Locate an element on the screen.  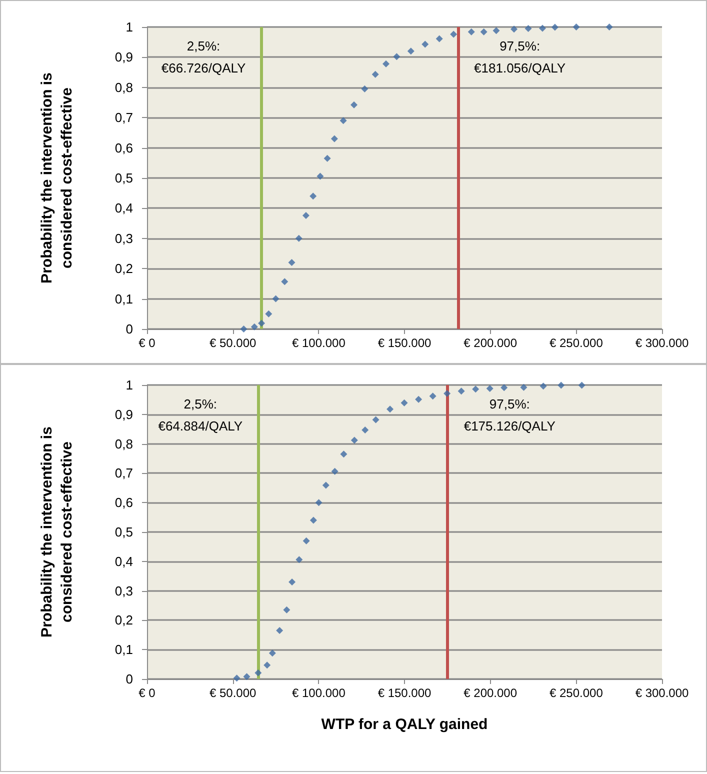
ref-line-label: 97,5%: €181.056/QALY is located at coordinates (520, 57).